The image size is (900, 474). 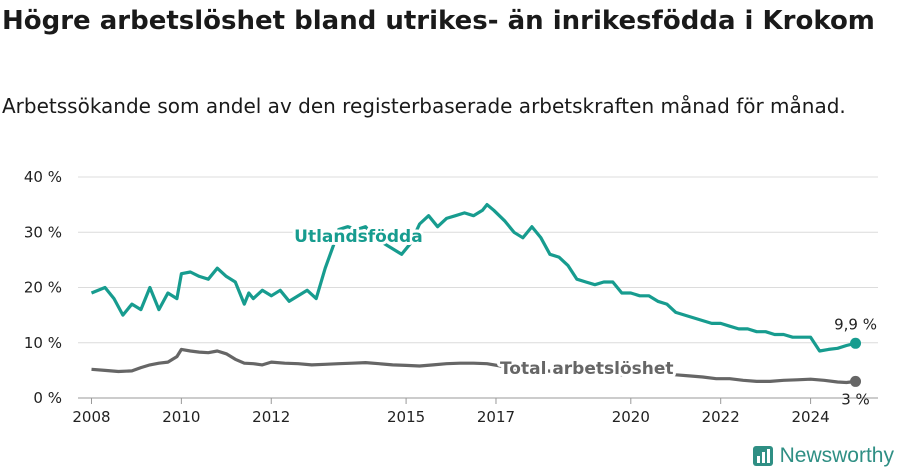 What do you see at coordinates (43, 177) in the screenshot?
I see `y-tick-label: 40 %` at bounding box center [43, 177].